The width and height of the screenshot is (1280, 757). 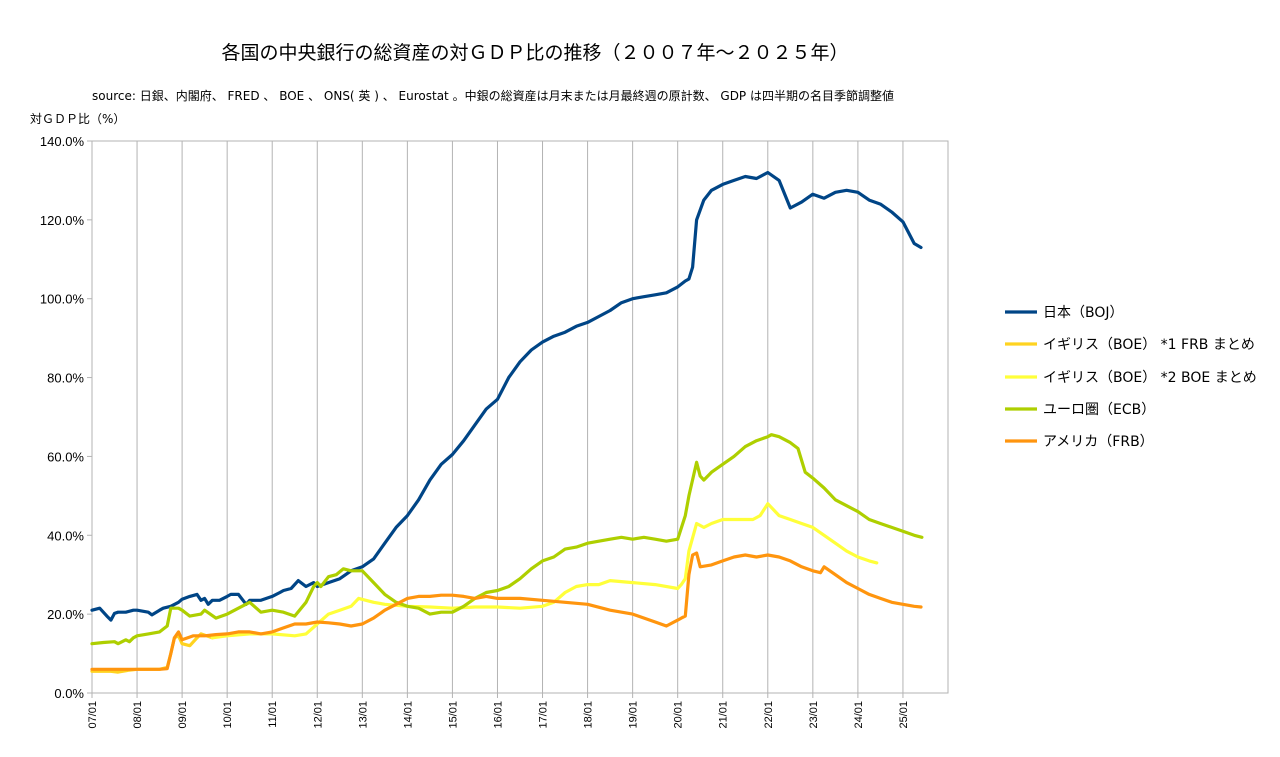 I want to click on legend-label-2: イギリス（BOE） *2 BOE まとめ, so click(x=1150, y=378).